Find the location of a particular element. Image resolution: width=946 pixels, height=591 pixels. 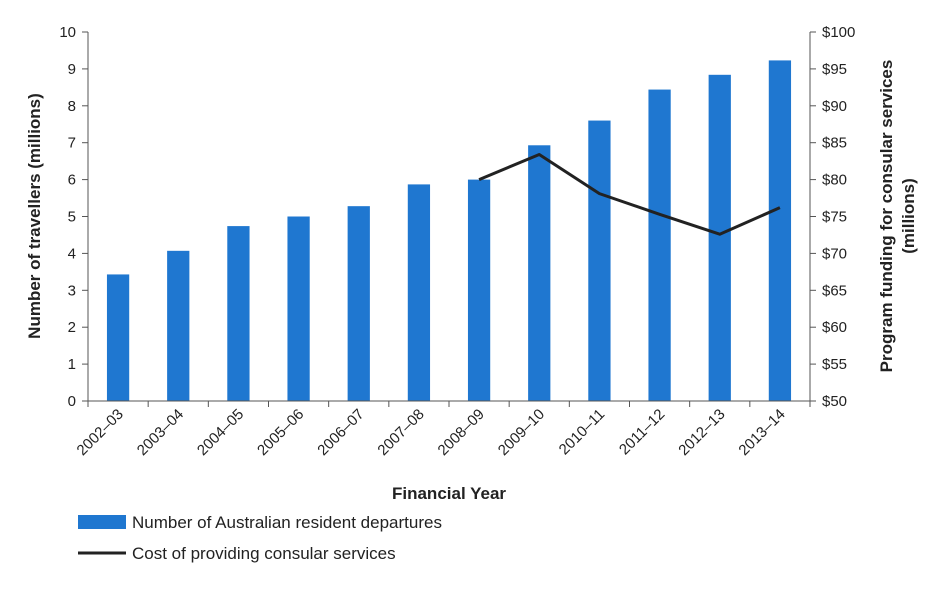

x-tick-label: 2002–03 is located at coordinates (100, 432).